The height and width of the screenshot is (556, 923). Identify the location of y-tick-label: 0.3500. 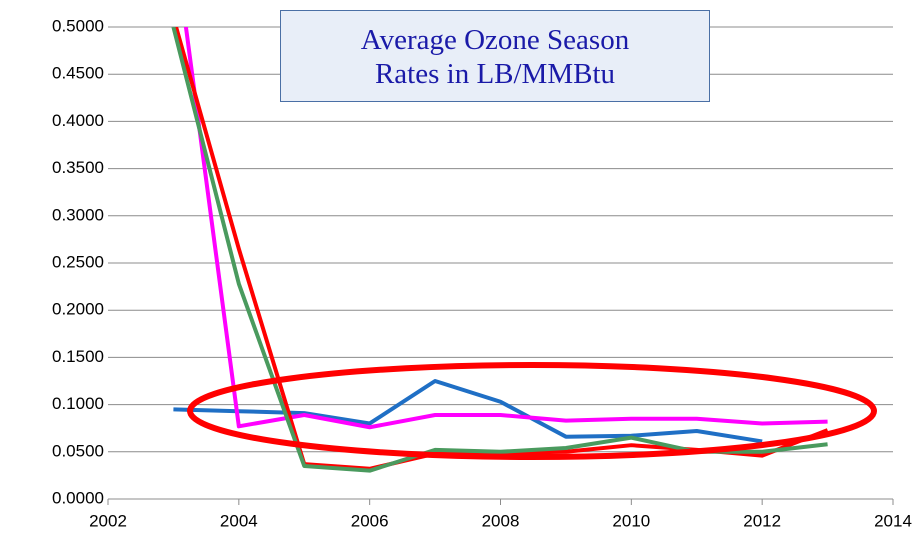
(78, 167).